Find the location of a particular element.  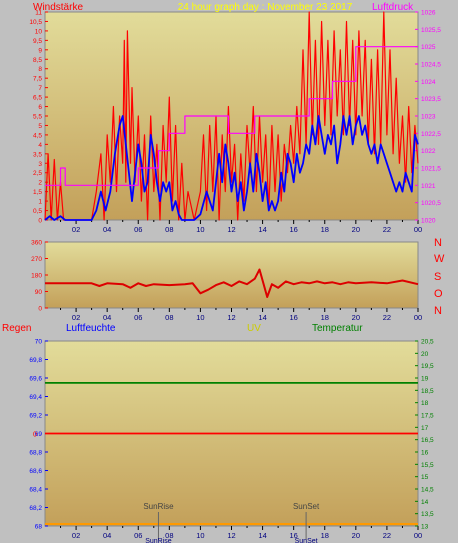

pressure-y-tick-label: 1023,5 is located at coordinates (431, 99).